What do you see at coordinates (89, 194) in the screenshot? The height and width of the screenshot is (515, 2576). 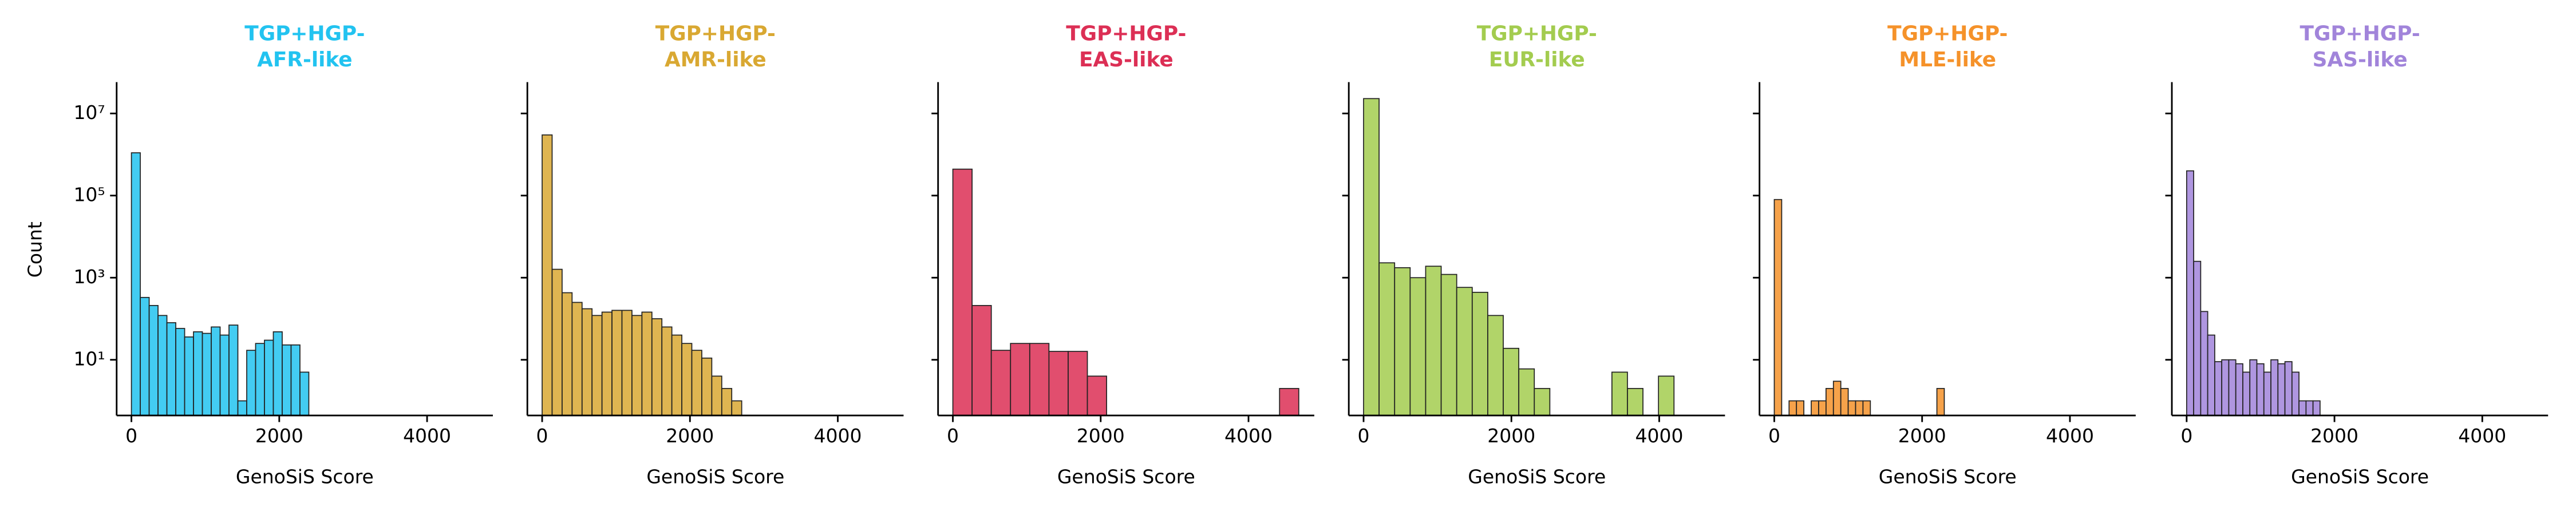 I see `y-tick-label: 10⁵` at bounding box center [89, 194].